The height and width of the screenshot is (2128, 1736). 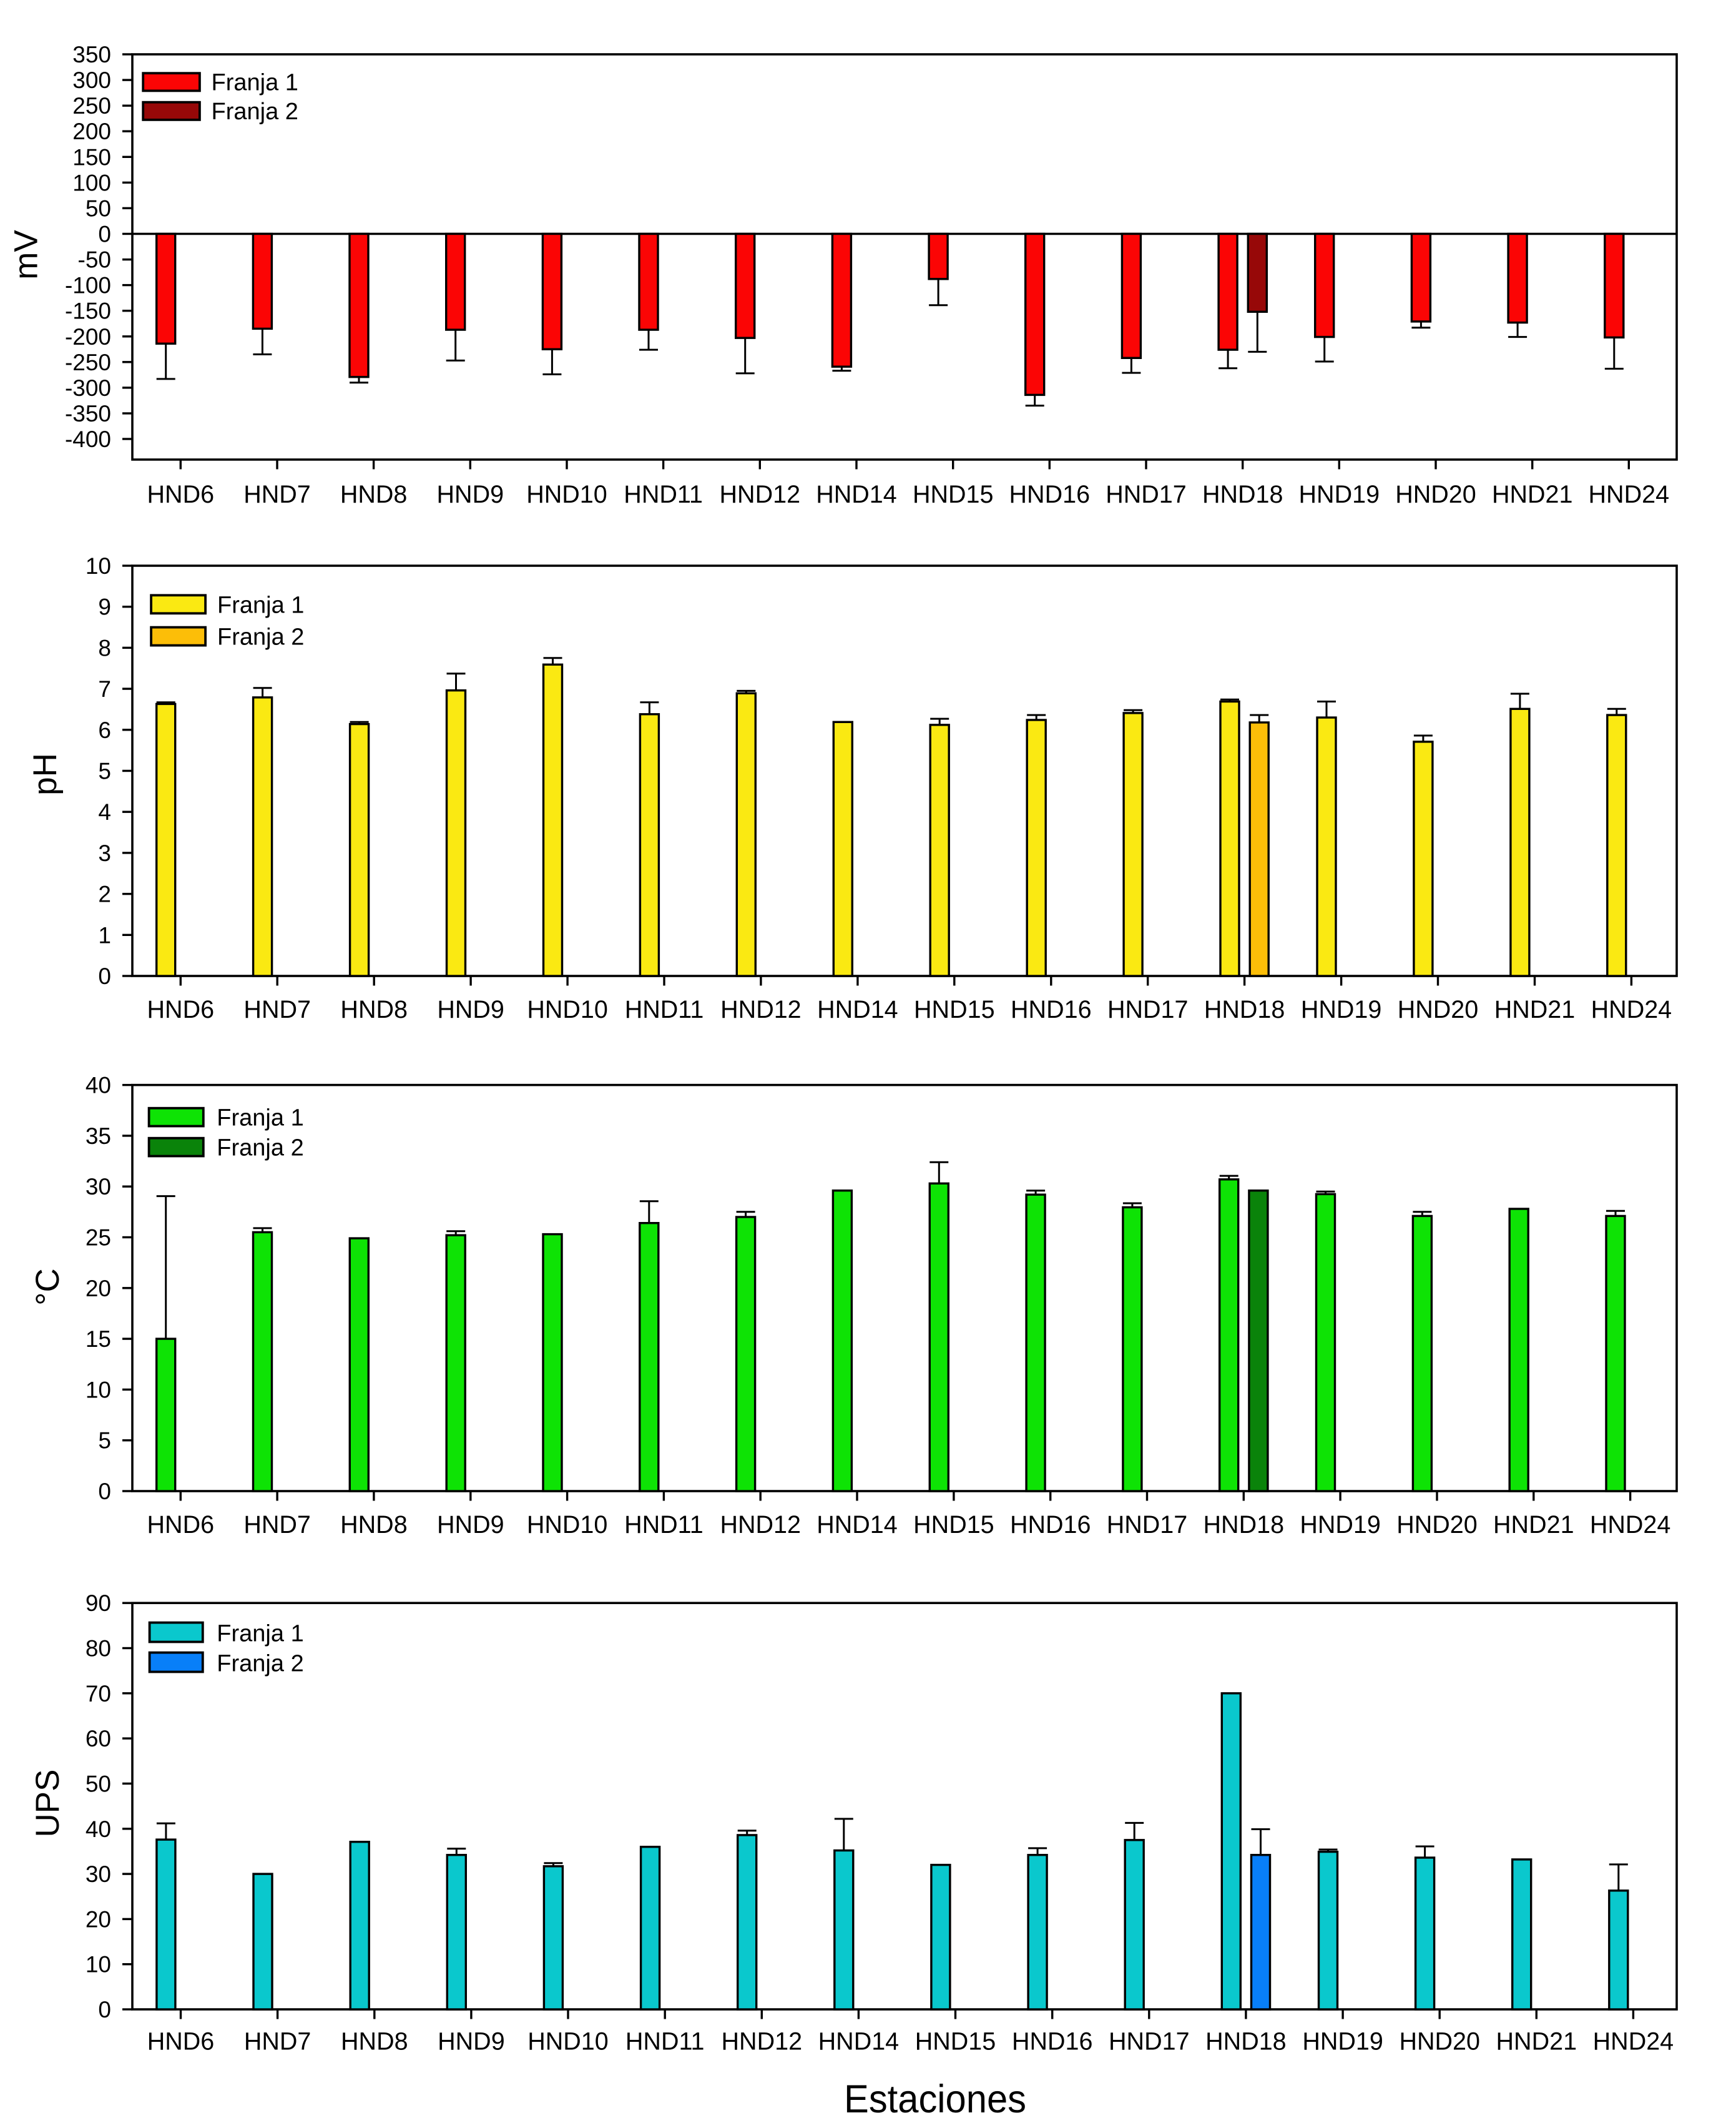 I want to click on svg-text: 60, so click(x=98, y=1738).